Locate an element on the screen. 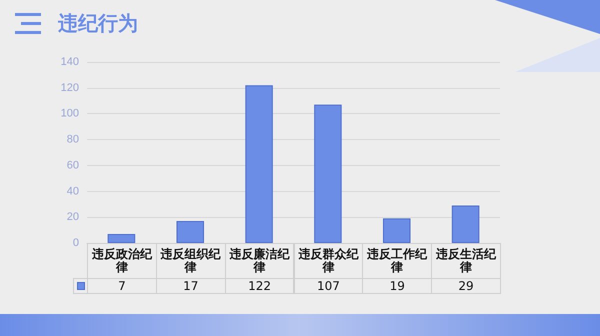 The height and width of the screenshot is (336, 600). data-label: 7 is located at coordinates (122, 286).